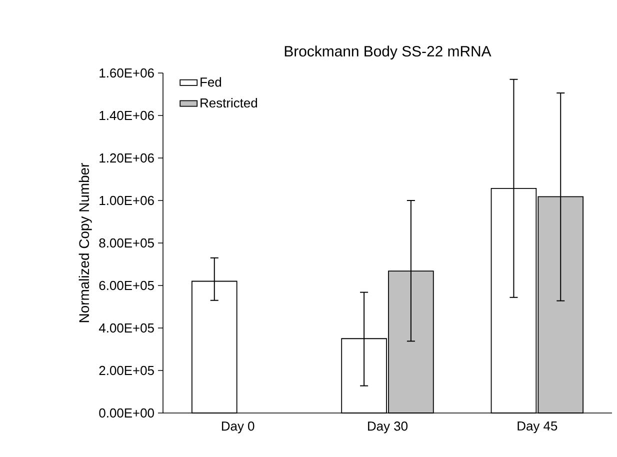 This screenshot has width=617, height=457. I want to click on y-tick-label: 1.60E+06, so click(127, 73).